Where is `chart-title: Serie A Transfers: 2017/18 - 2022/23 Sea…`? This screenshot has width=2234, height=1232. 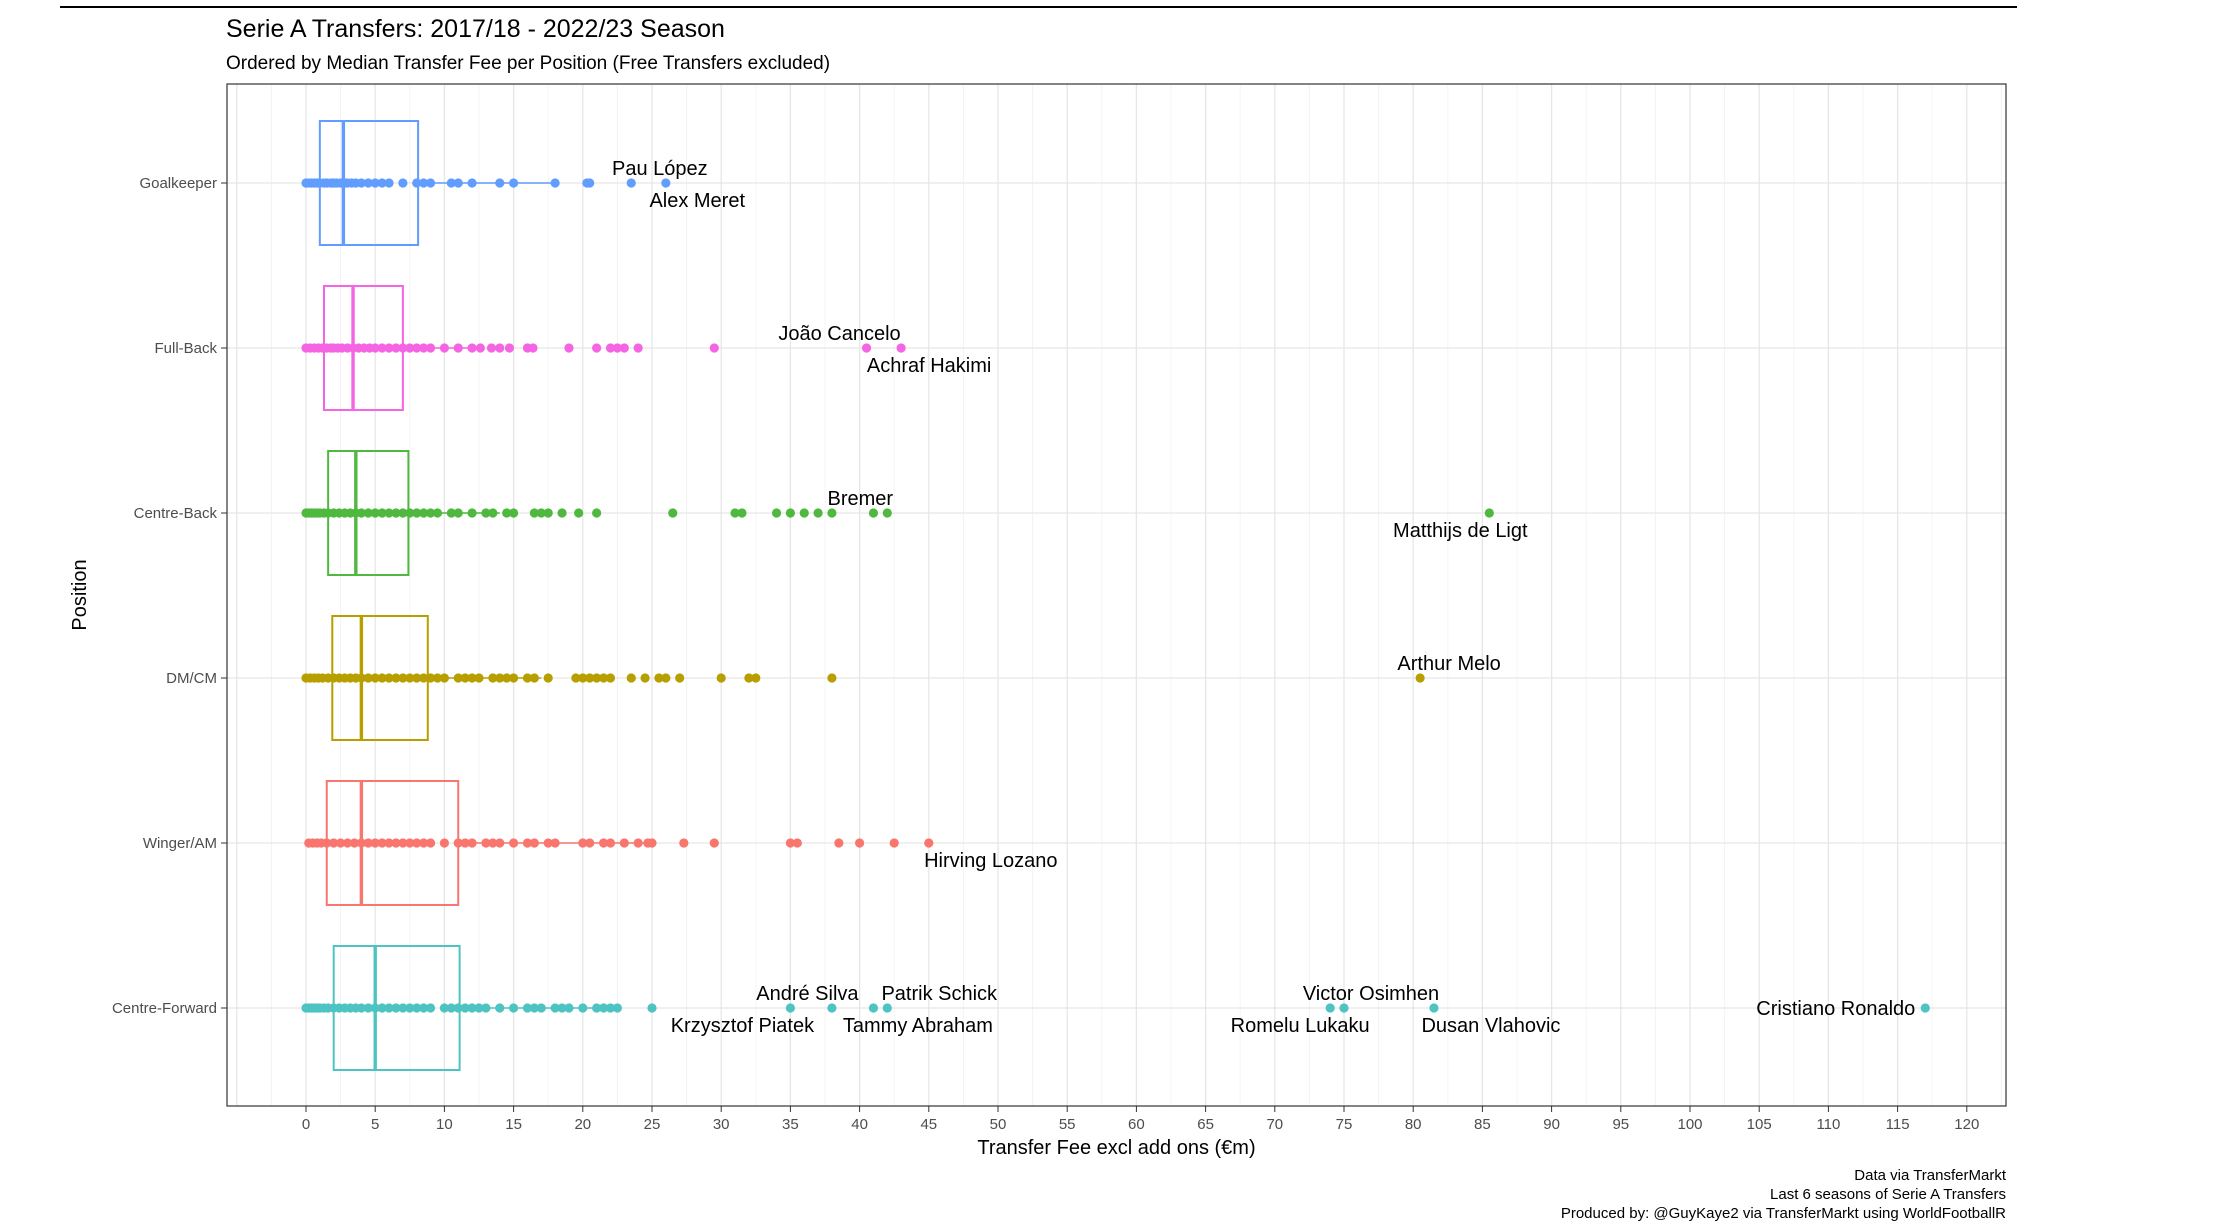
chart-title: Serie A Transfers: 2017/18 - 2022/23 Sea… is located at coordinates (475, 29).